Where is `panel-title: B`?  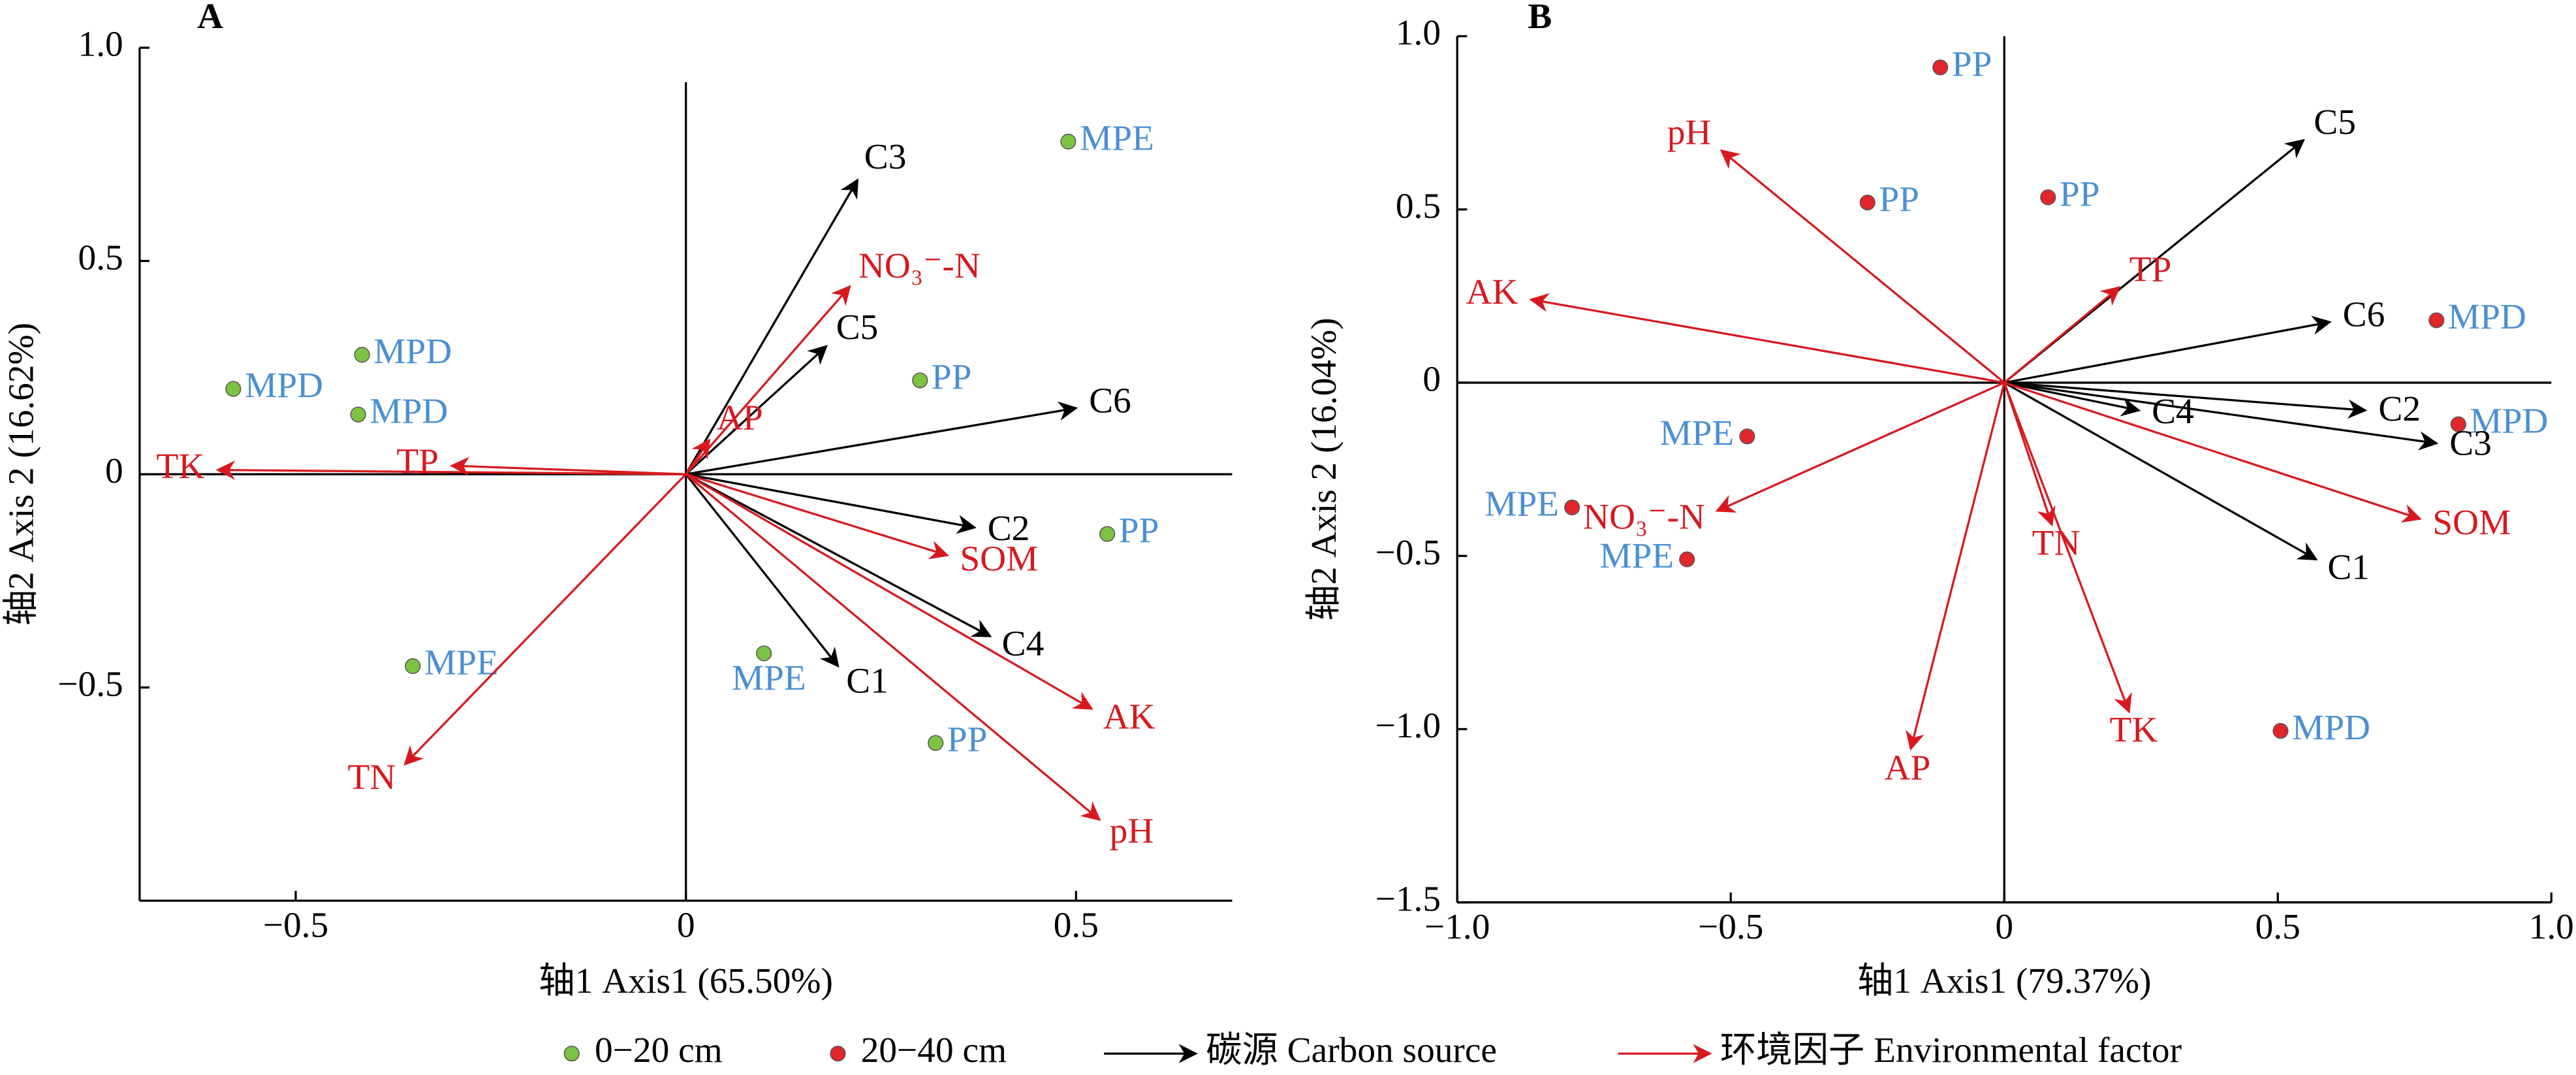
panel-title: B is located at coordinates (1540, 18).